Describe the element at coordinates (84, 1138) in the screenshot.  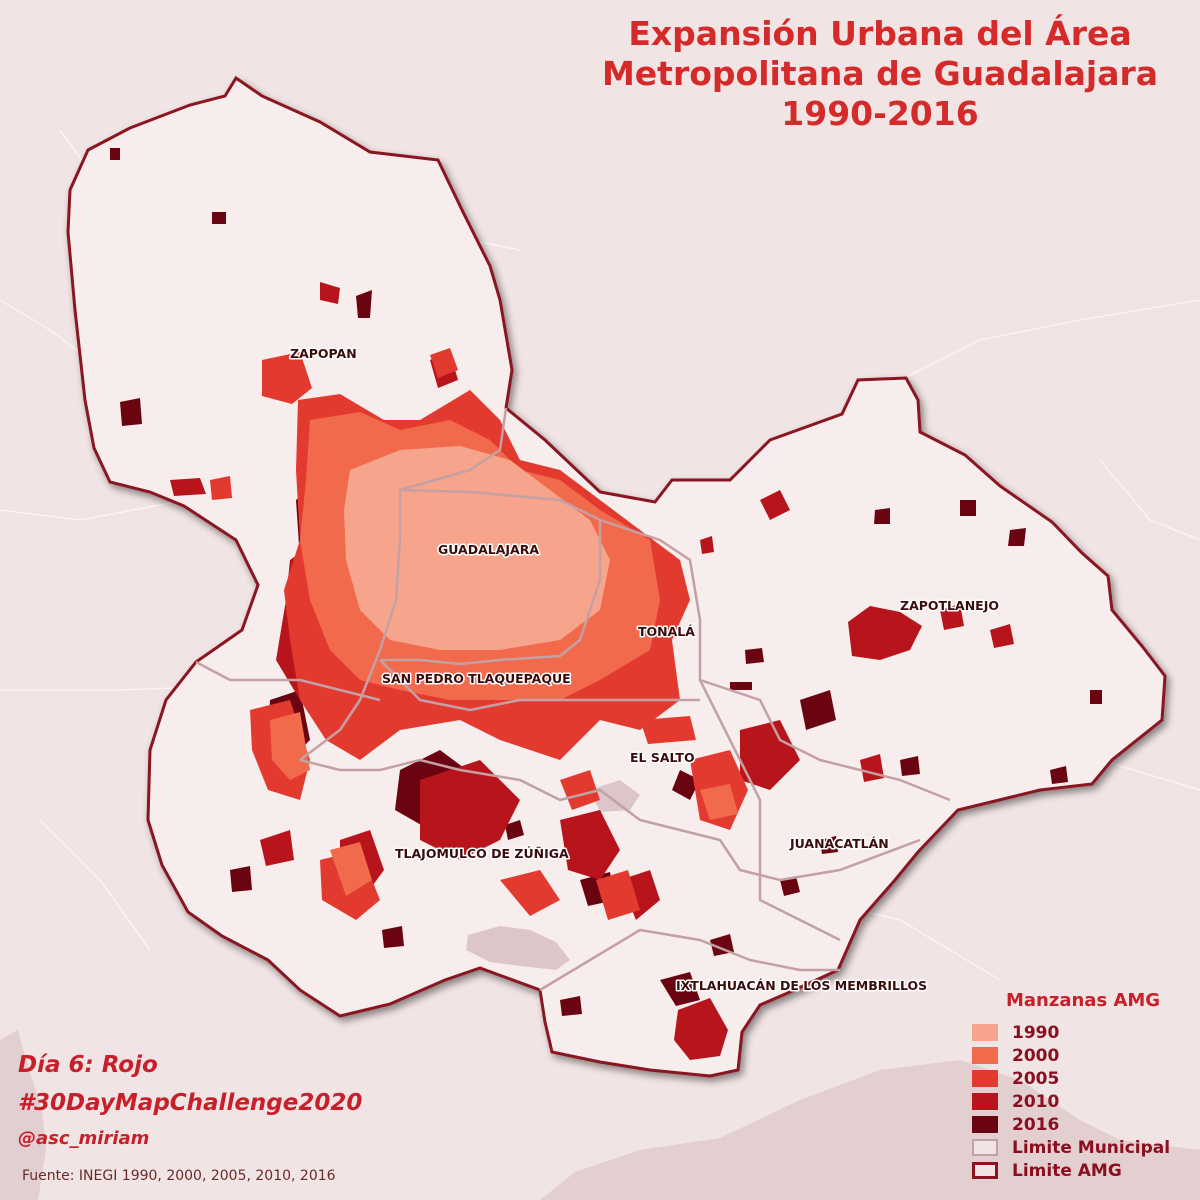
I see `author-handle: @asc_miriam` at that location.